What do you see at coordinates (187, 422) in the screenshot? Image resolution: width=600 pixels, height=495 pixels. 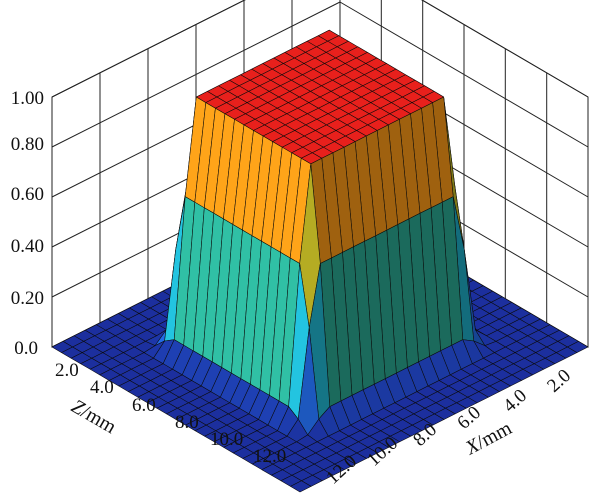 I see `depth-tick-3: 8.0` at bounding box center [187, 422].